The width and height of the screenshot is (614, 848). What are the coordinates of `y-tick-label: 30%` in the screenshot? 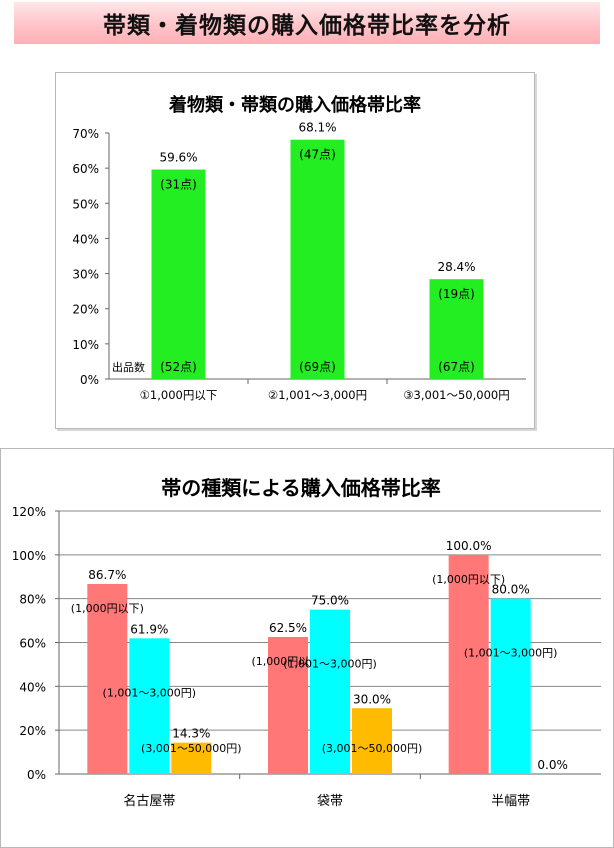 It's located at (85, 275).